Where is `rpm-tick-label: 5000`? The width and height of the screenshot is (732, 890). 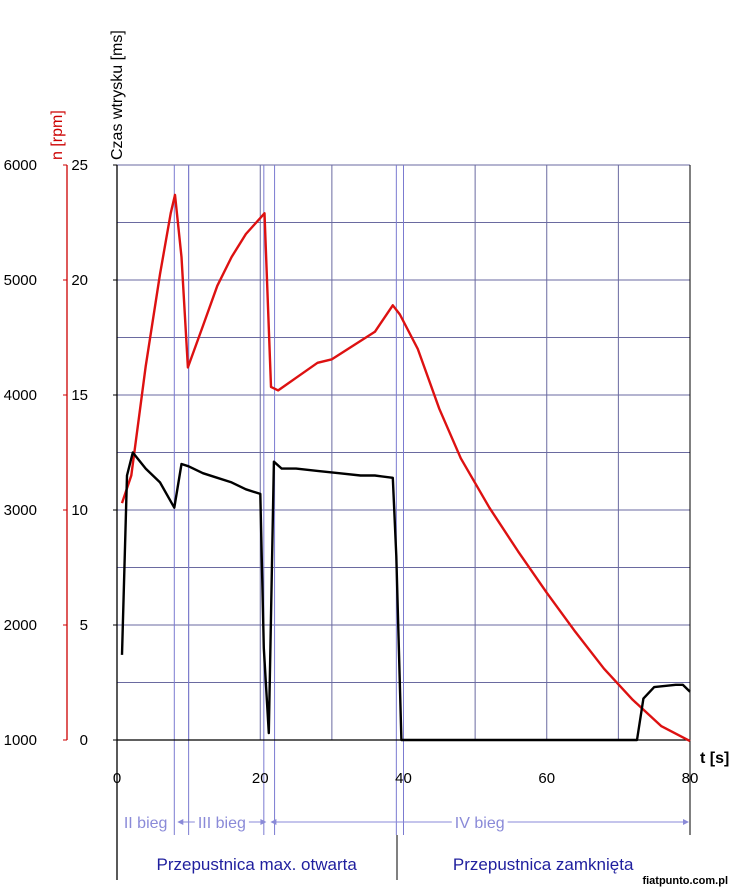 rpm-tick-label: 5000 is located at coordinates (20, 280).